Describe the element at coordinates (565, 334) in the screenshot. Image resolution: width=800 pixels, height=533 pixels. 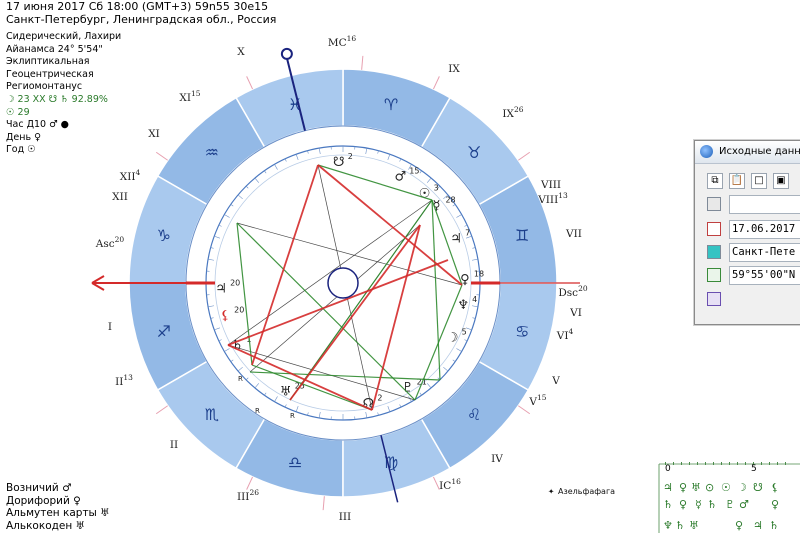
I see `house-label: VI4` at that location.